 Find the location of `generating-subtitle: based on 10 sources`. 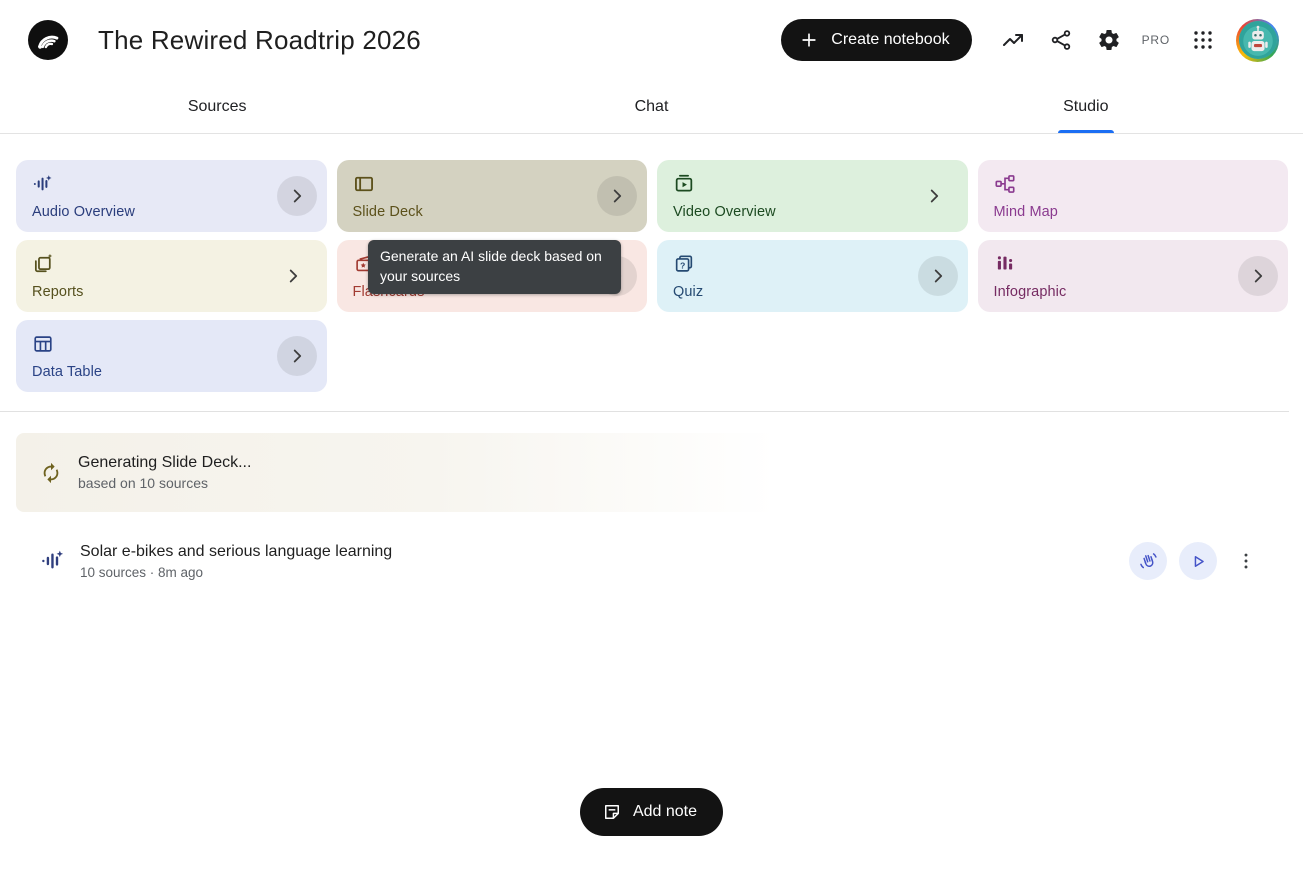

generating-subtitle: based on 10 sources is located at coordinates (143, 483).